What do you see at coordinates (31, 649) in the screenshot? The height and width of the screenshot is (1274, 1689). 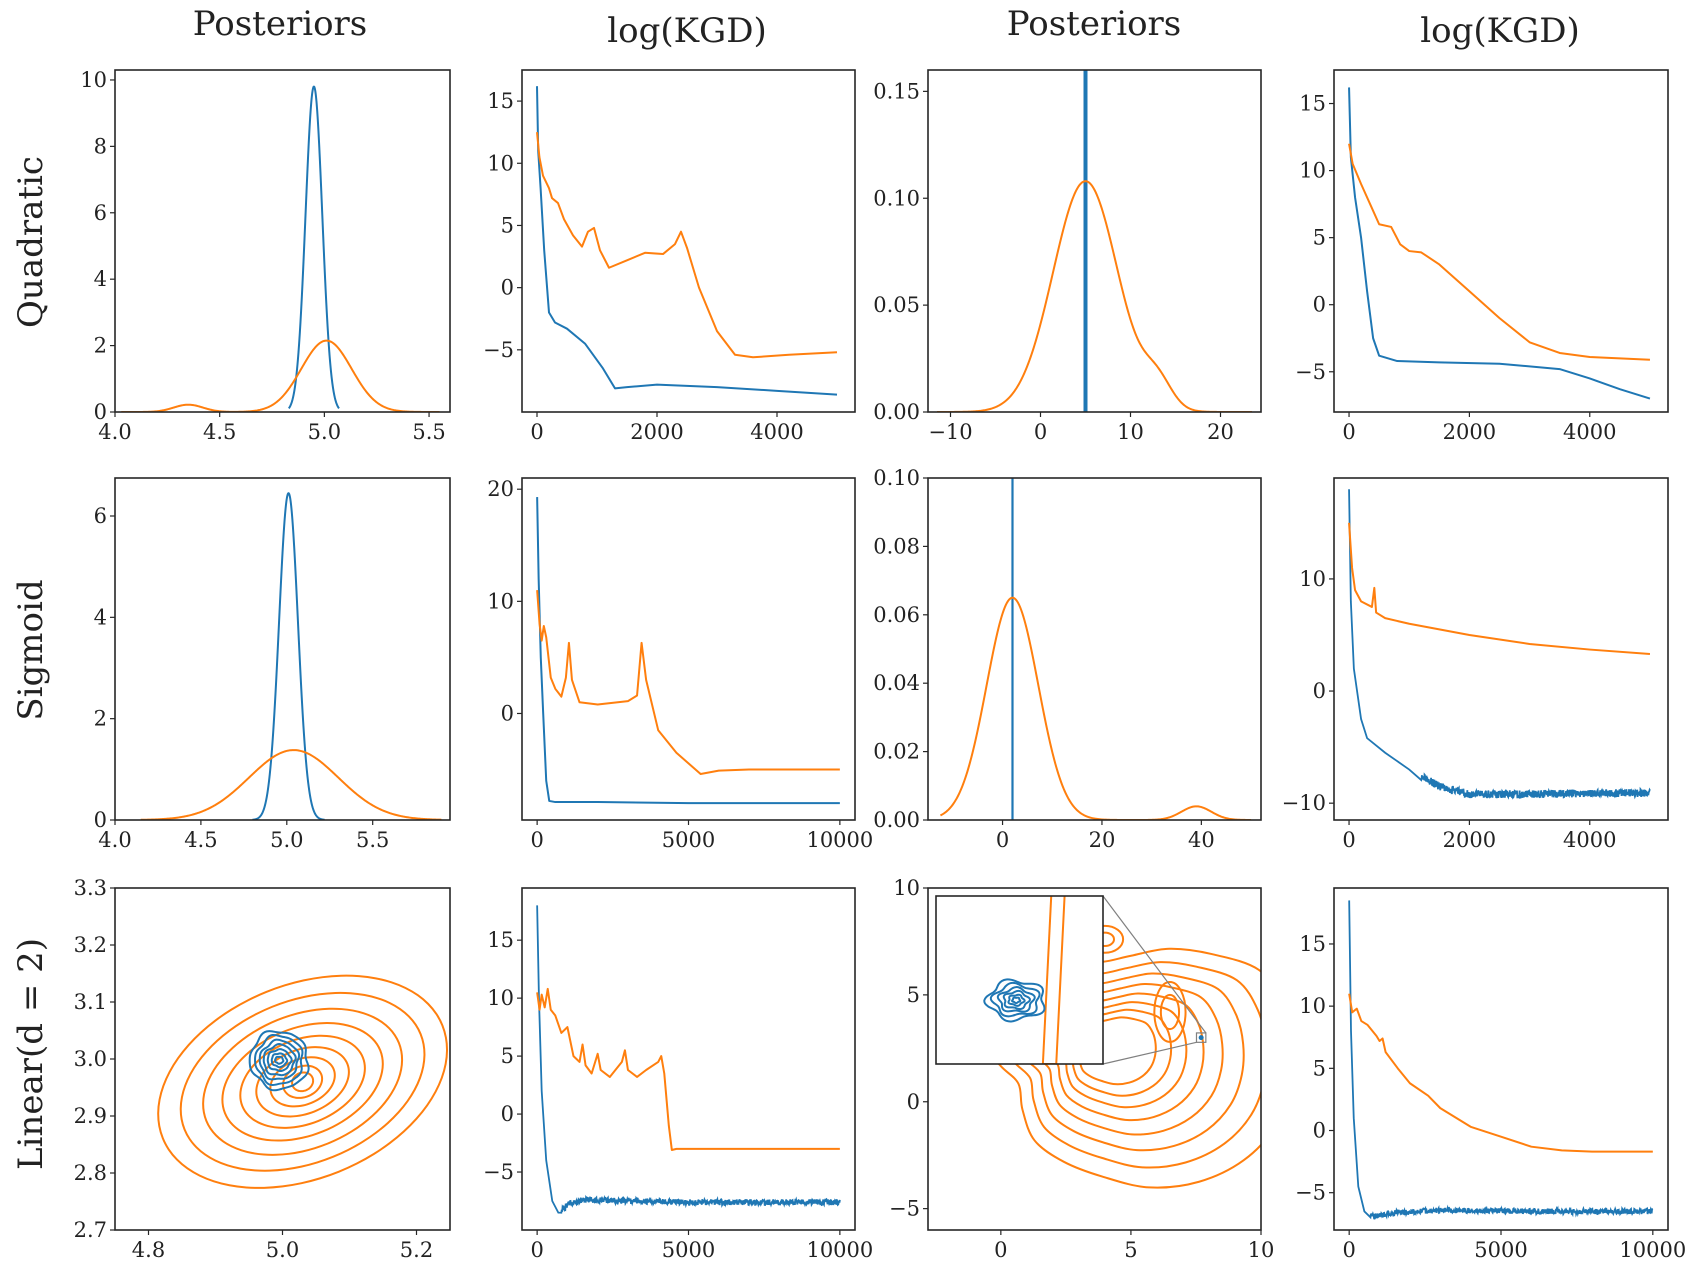 I see `row-label-sigmoid: Sigmoid` at bounding box center [31, 649].